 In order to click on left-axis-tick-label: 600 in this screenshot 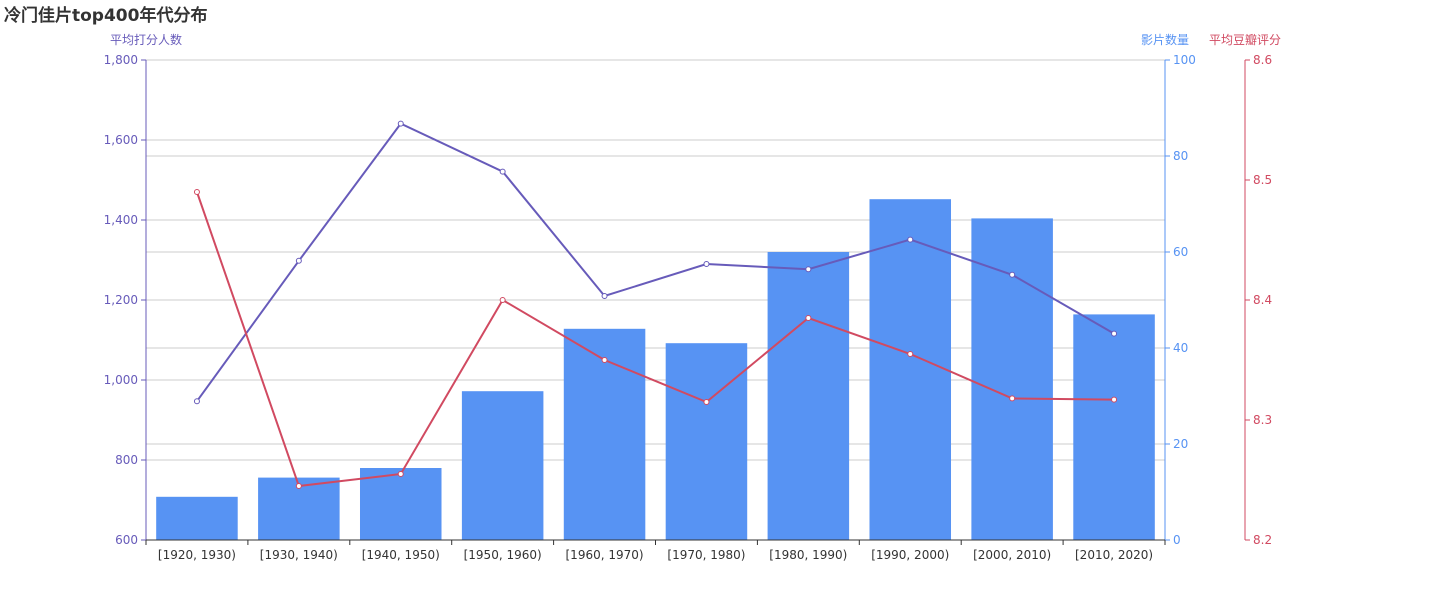, I will do `click(126, 540)`.